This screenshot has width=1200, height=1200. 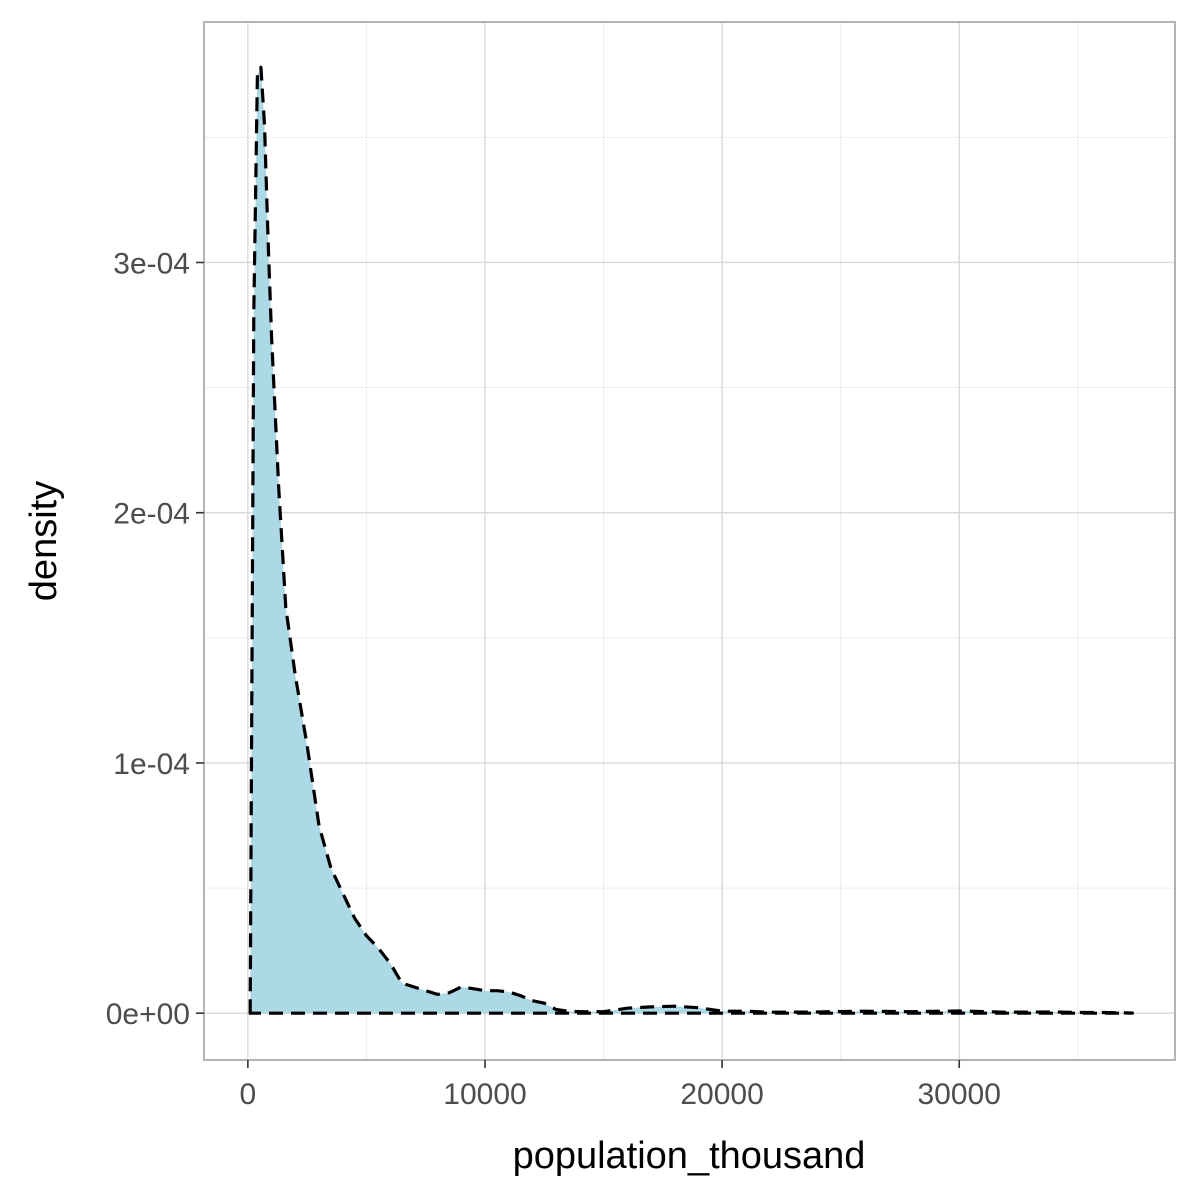 I want to click on x-tick-label: 10000, so click(x=484, y=1094).